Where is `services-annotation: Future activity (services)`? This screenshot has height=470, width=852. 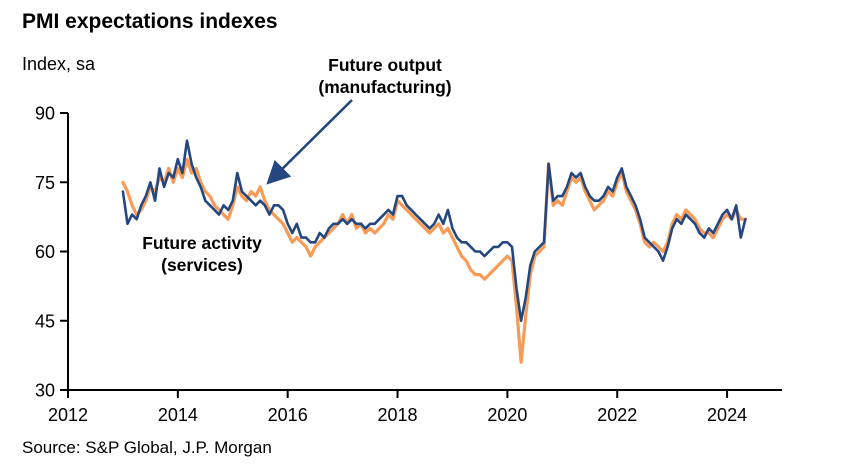
services-annotation: Future activity (services) is located at coordinates (202, 255).